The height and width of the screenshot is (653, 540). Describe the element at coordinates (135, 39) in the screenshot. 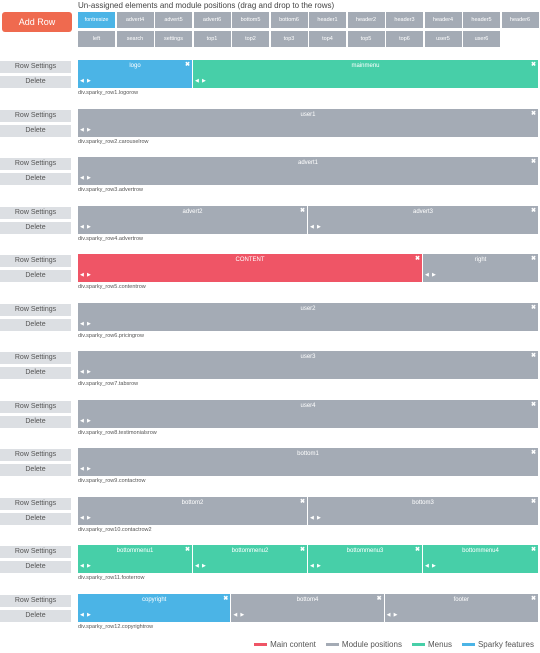

I see `pool-tile-search: search` at that location.